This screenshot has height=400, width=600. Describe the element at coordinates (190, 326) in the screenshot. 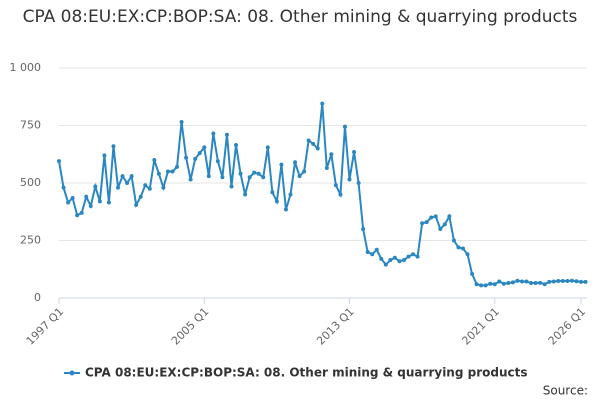

I see `x-tick-label: 2005 Q1` at that location.